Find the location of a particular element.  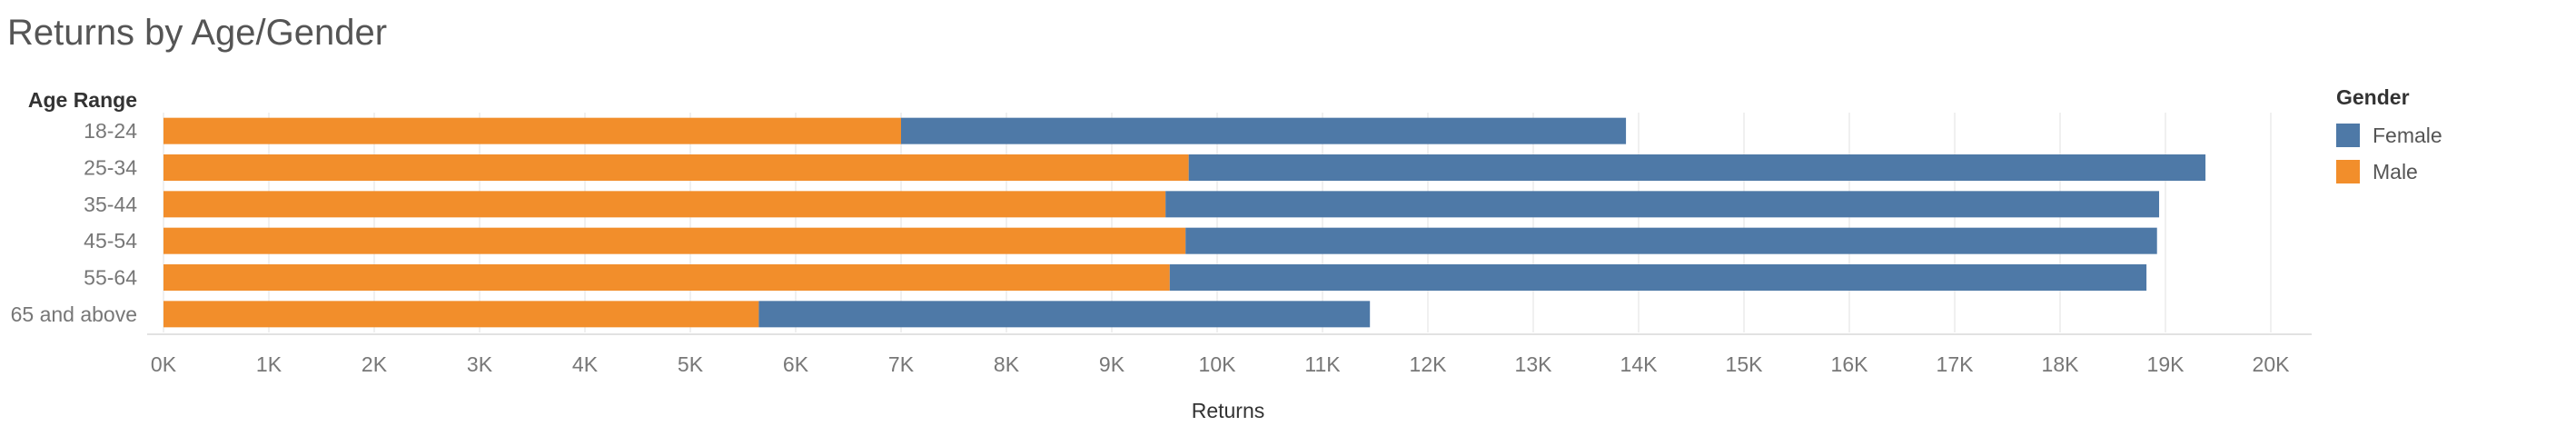

category-label: 25-34 is located at coordinates (110, 168).